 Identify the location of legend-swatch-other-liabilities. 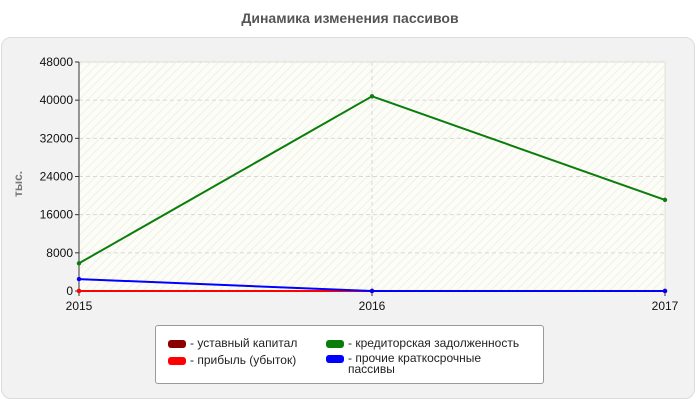
(335, 359).